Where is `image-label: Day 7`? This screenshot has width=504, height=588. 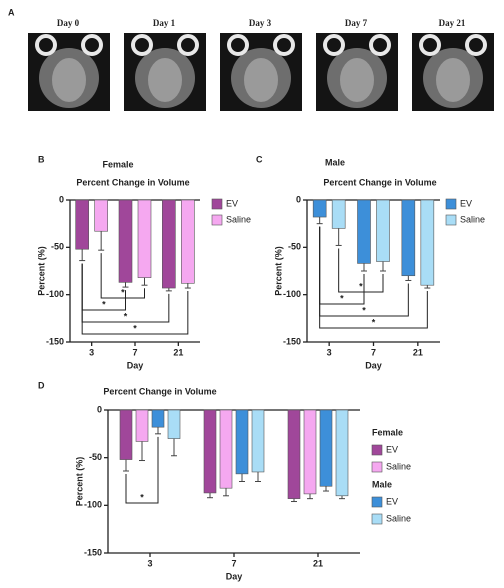
image-label: Day 7 is located at coordinates (356, 23).